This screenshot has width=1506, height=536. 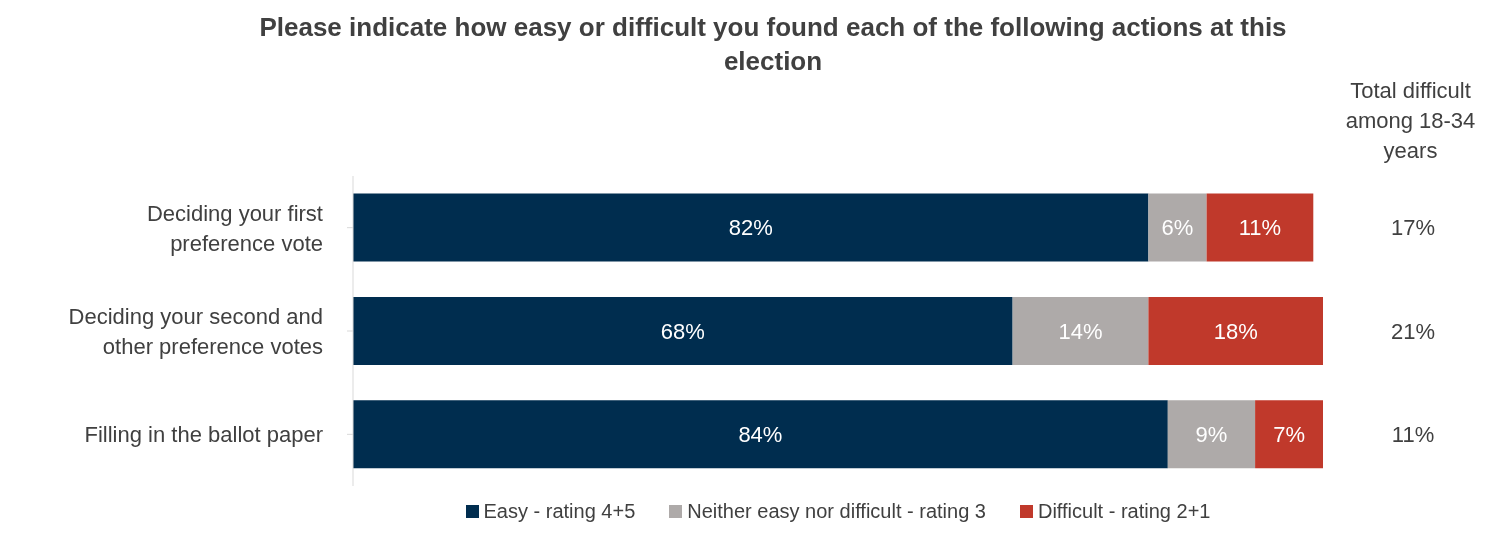 I want to click on data-label: 6%, so click(x=1177, y=228).